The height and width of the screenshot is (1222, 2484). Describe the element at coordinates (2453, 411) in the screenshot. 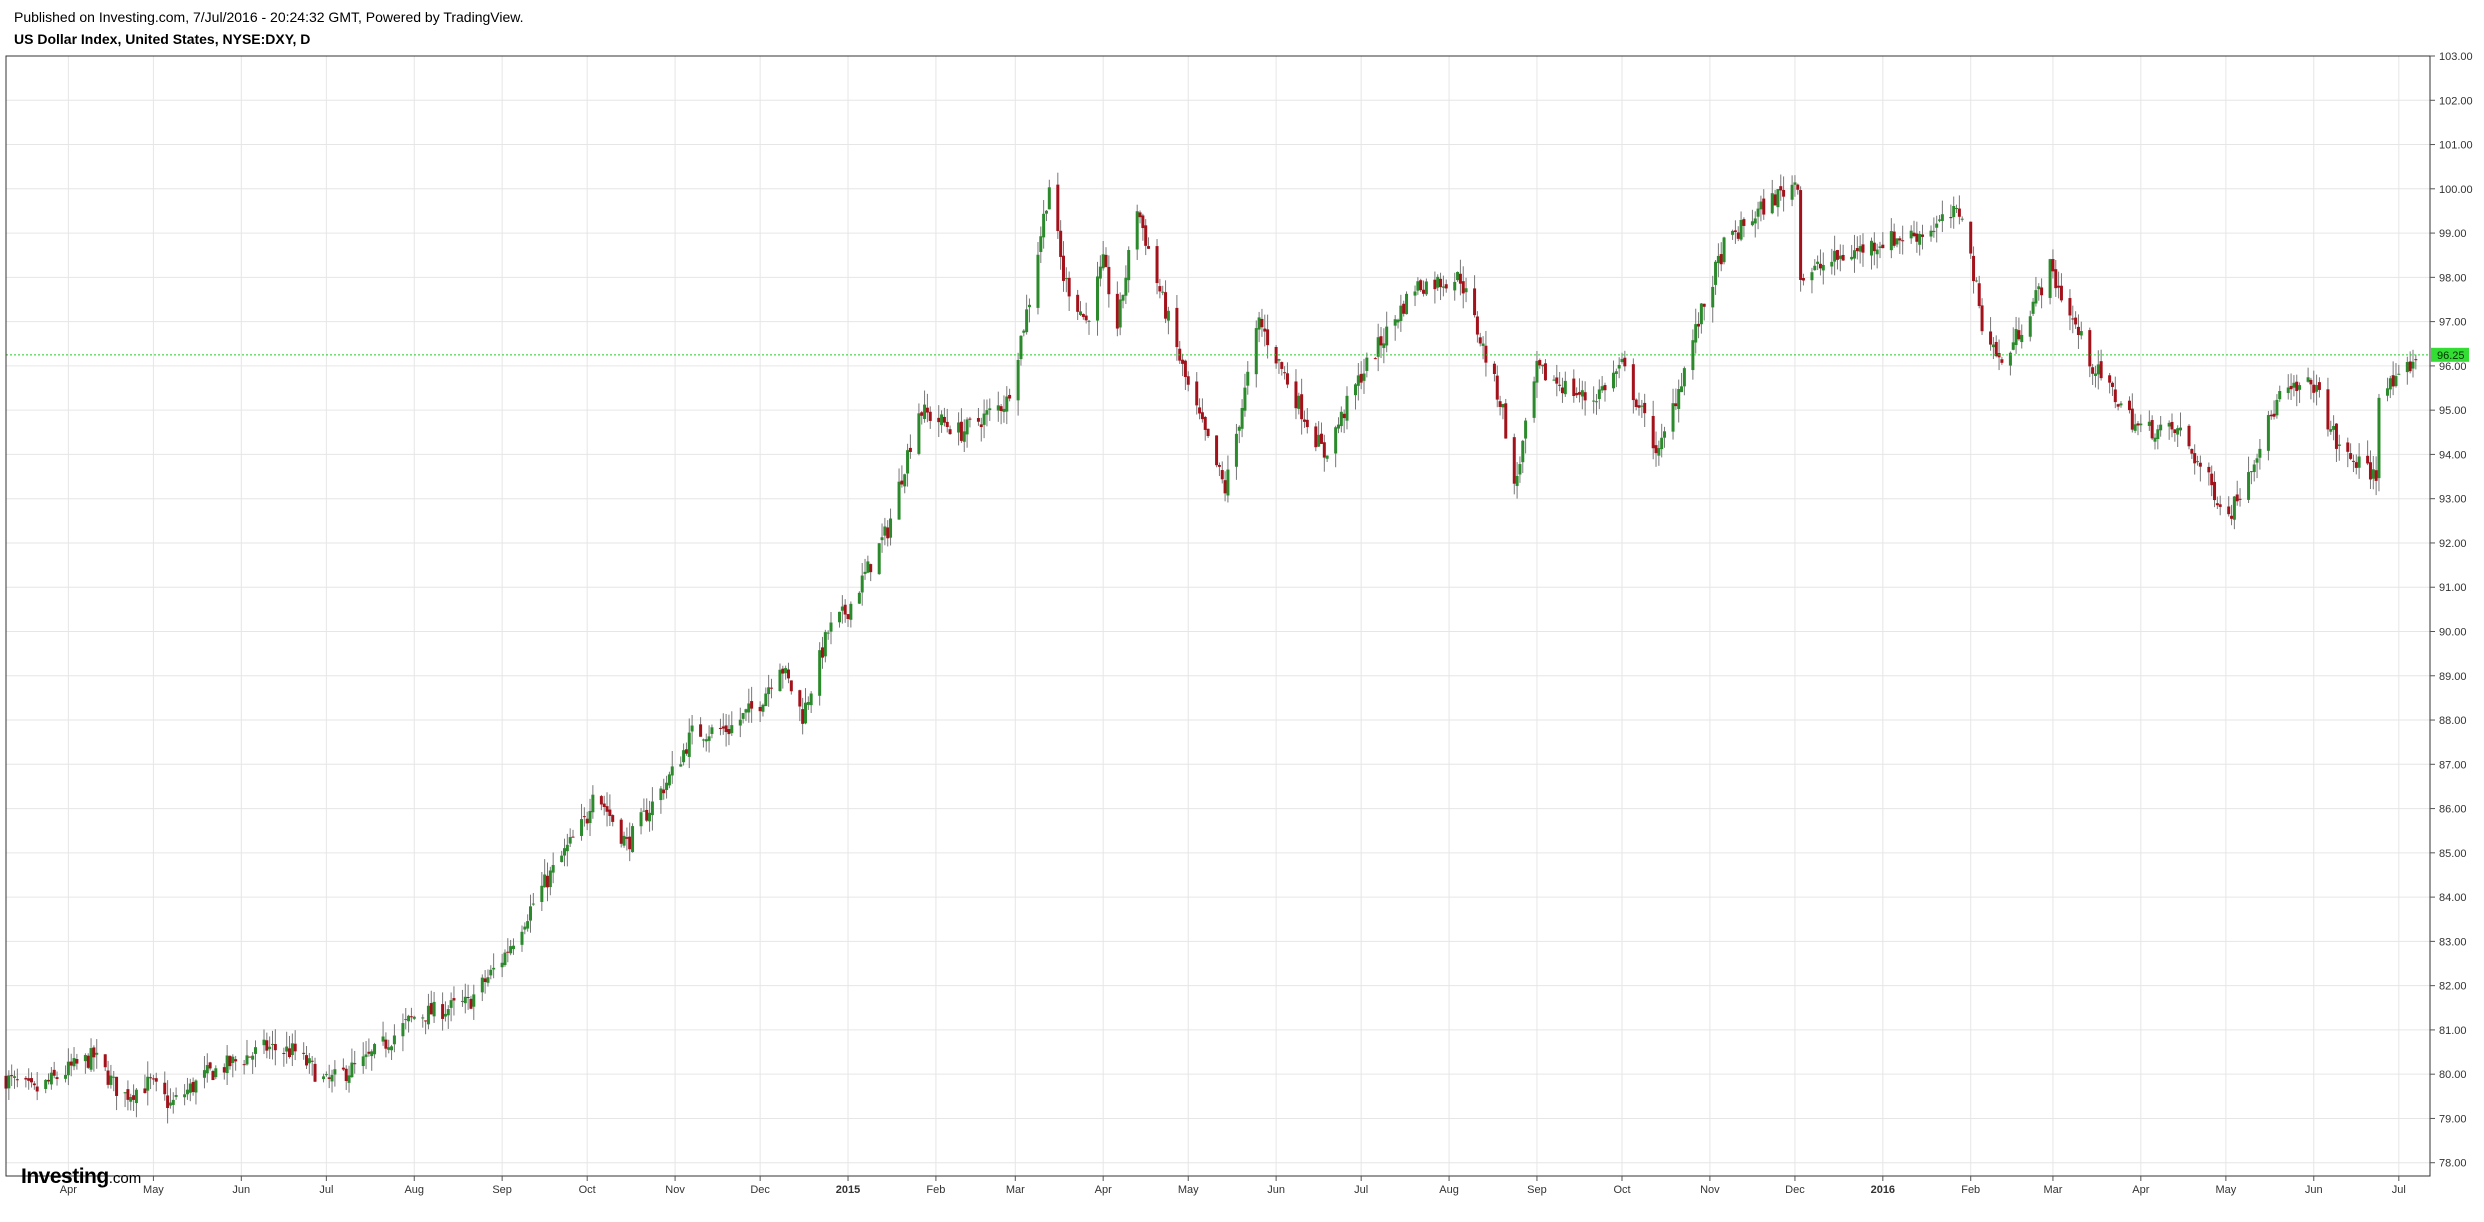

I see `price-tick-label: 95.00` at that location.